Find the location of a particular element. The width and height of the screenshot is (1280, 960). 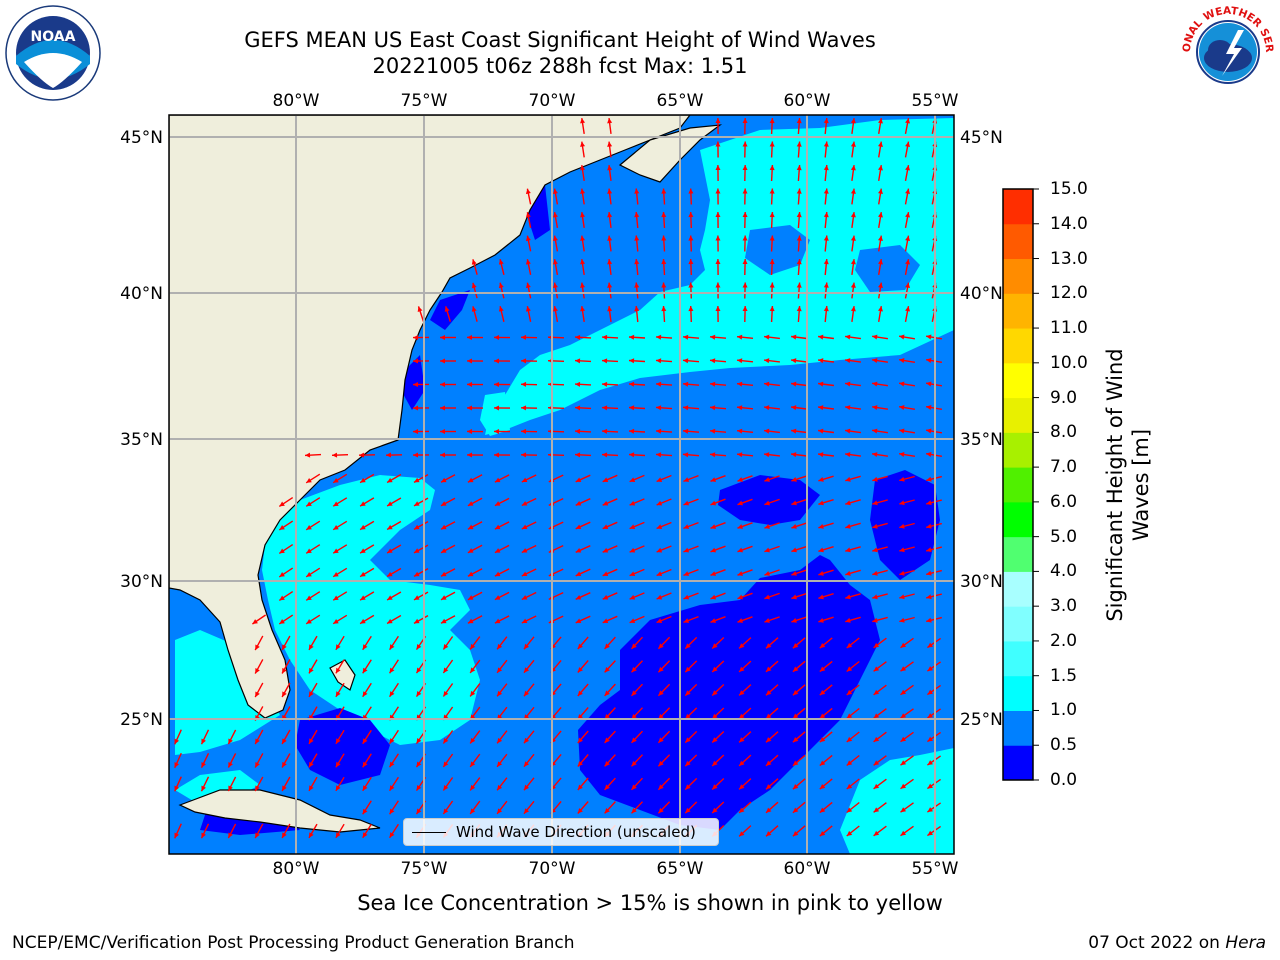

colorbar-frame is located at coordinates (1018, 484).